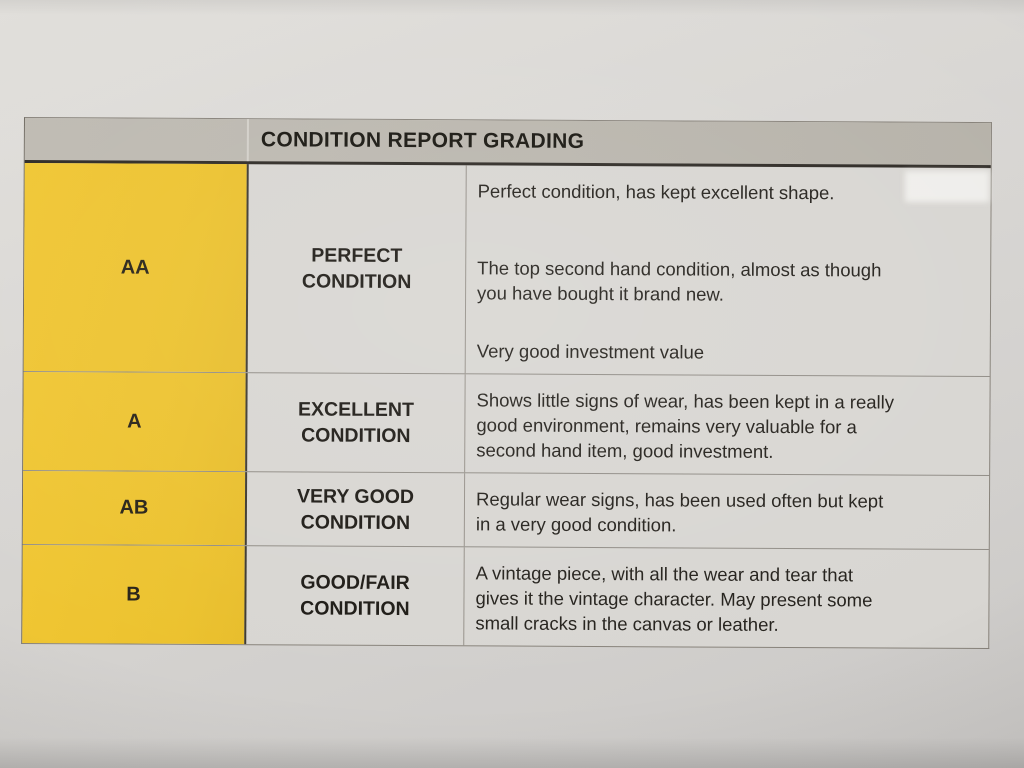 This screenshot has width=1024, height=768. I want to click on table-title: CONDITION REPORT GRADING, so click(422, 140).